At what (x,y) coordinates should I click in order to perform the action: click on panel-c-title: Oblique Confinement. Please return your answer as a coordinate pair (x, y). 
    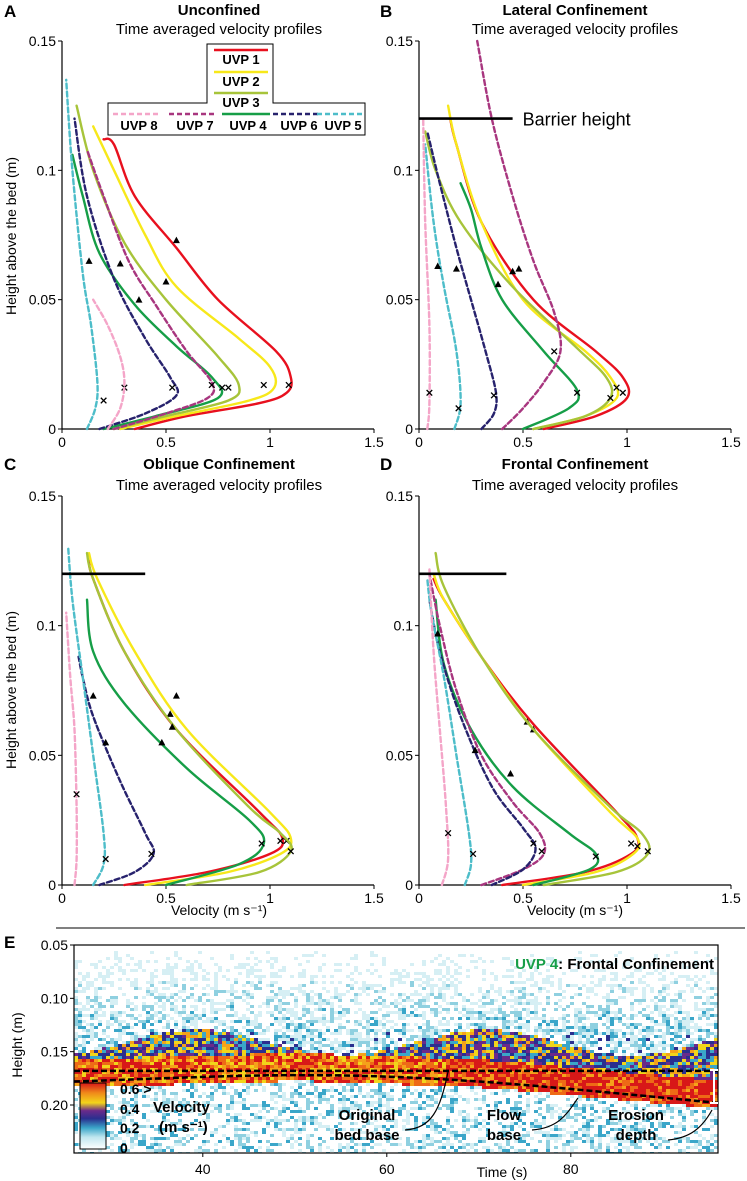
    Looking at the image, I should click on (219, 464).